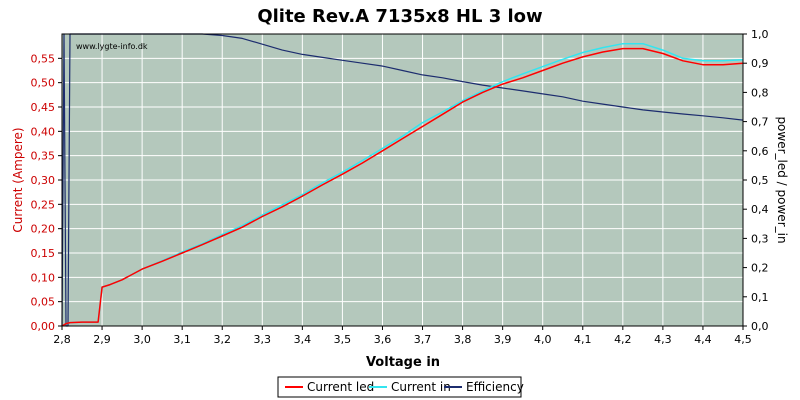 The width and height of the screenshot is (800, 400). Describe the element at coordinates (543, 339) in the screenshot. I see `x-tick-label: 4,0` at that location.